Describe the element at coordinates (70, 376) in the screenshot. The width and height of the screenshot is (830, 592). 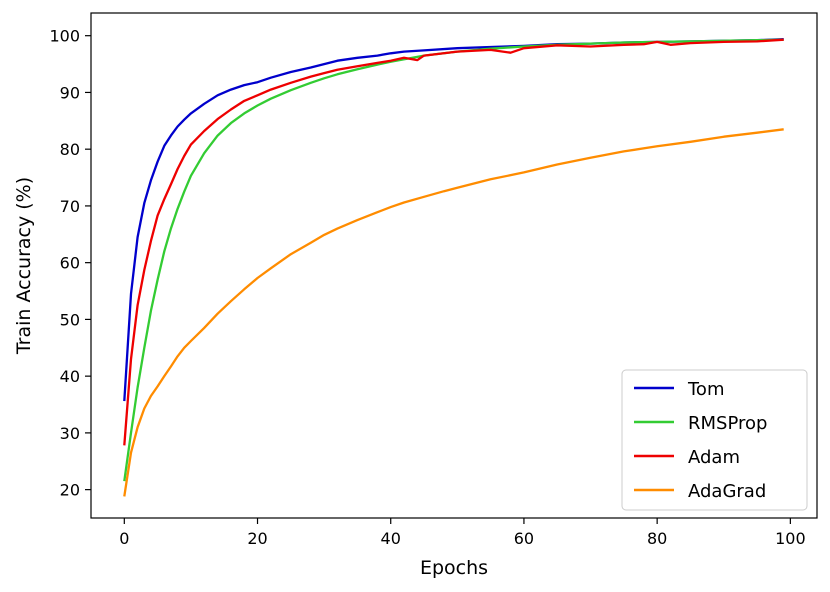
I see `y-tick-label: 40` at that location.